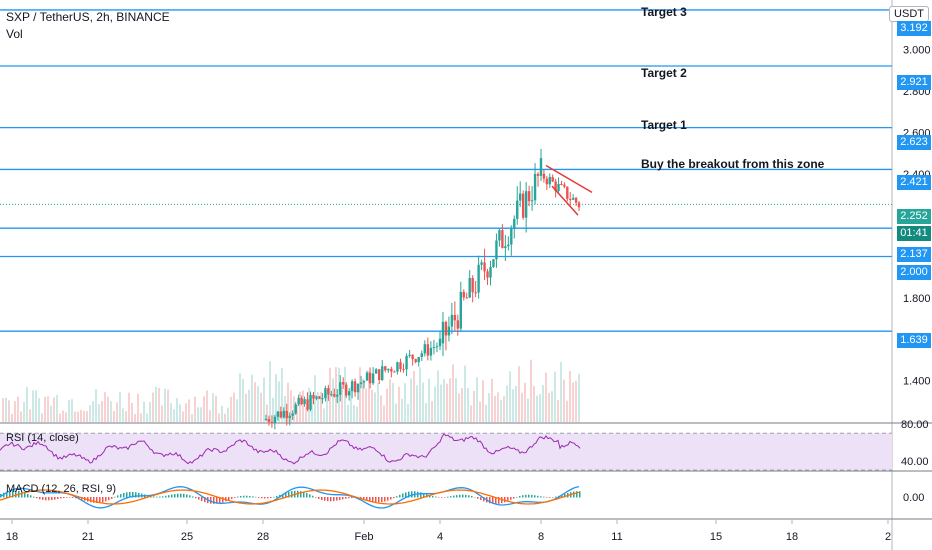 The height and width of the screenshot is (550, 932). I want to click on rsi-pane, so click(446, 451).